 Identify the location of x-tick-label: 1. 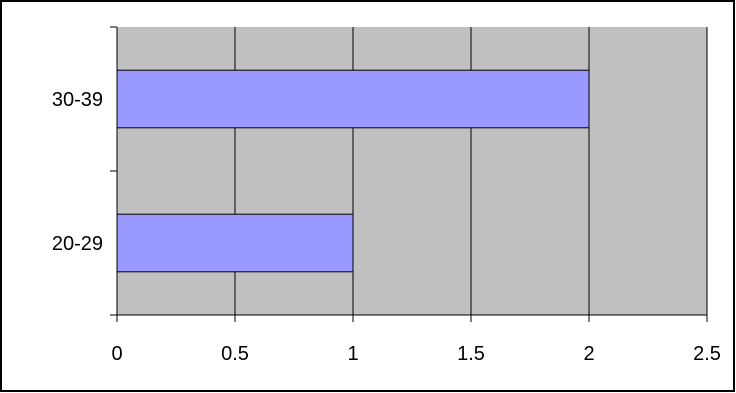
(352, 354).